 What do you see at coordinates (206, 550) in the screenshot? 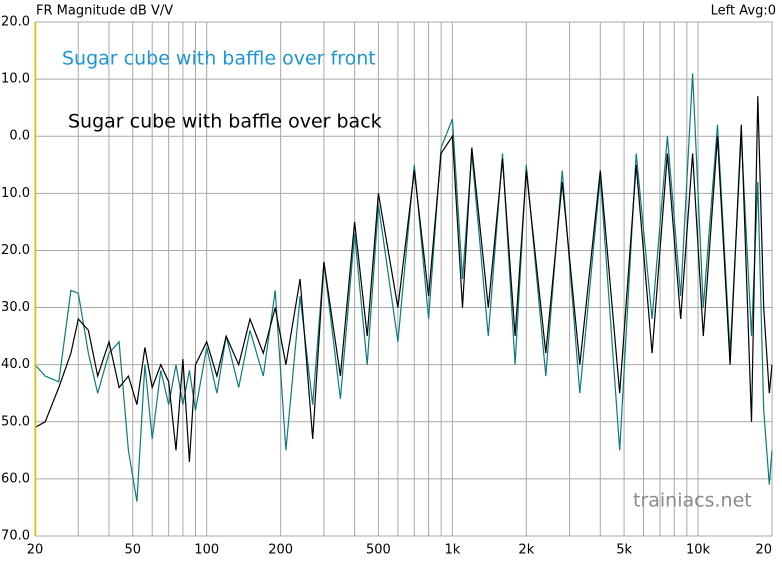
I see `x-tick-label: 100` at bounding box center [206, 550].